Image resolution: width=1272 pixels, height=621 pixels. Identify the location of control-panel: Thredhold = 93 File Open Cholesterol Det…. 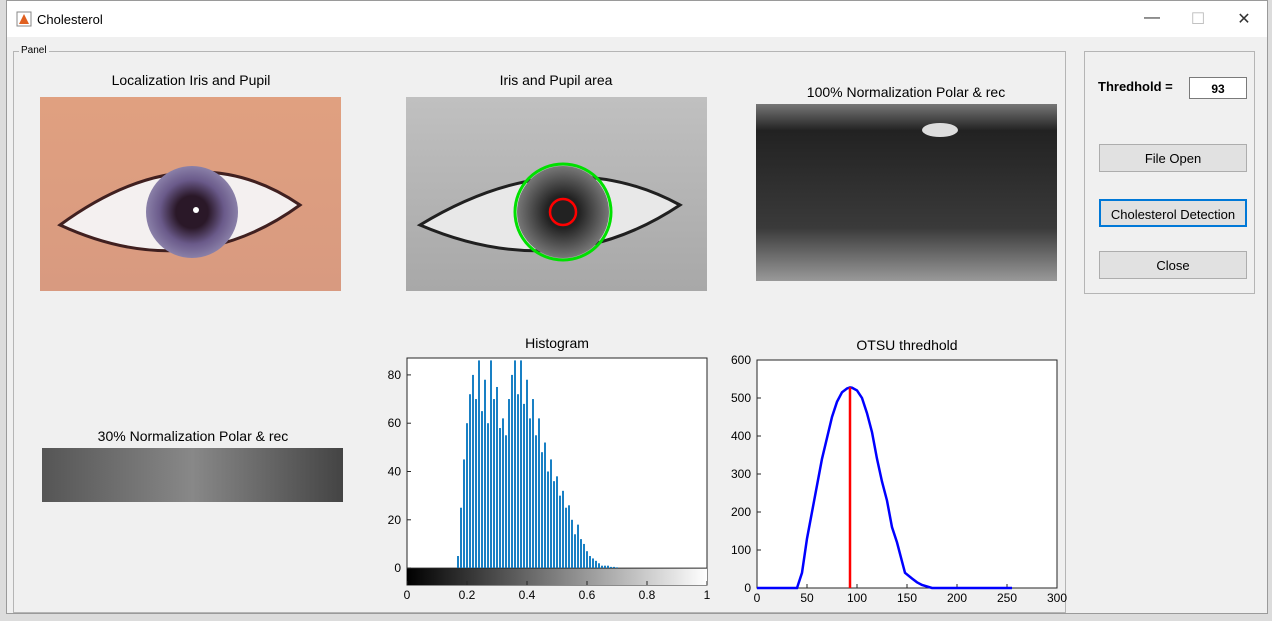
(1169, 172).